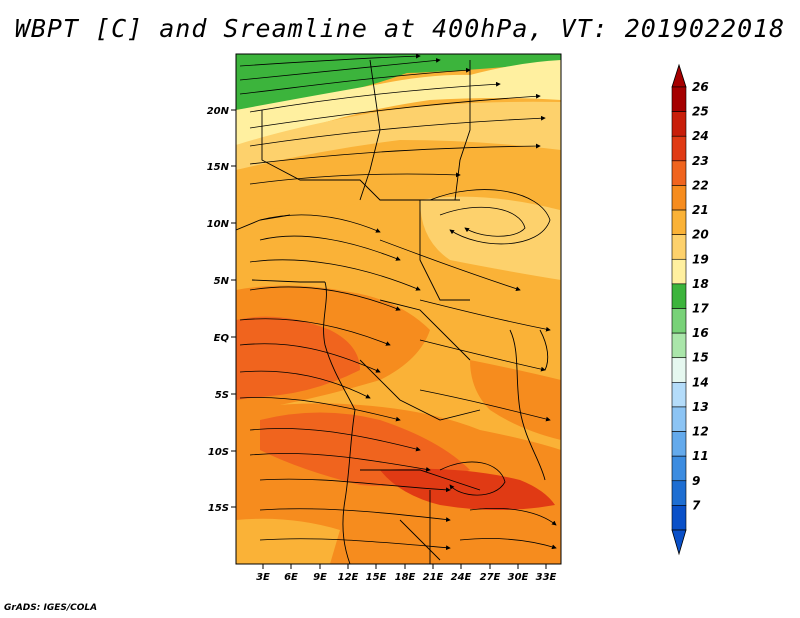  I want to click on colorbar: 26 25 24 23 22 21 20 19 18 17 16 15 14 13 12 11 9 7, so click(690, 309).